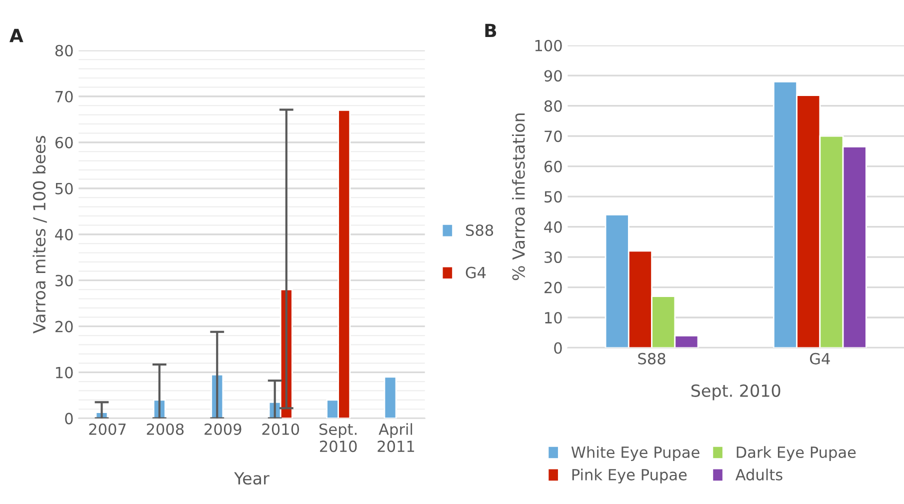 This screenshot has width=904, height=504. What do you see at coordinates (252, 478) in the screenshot?
I see `x-axis-title: Year` at bounding box center [252, 478].